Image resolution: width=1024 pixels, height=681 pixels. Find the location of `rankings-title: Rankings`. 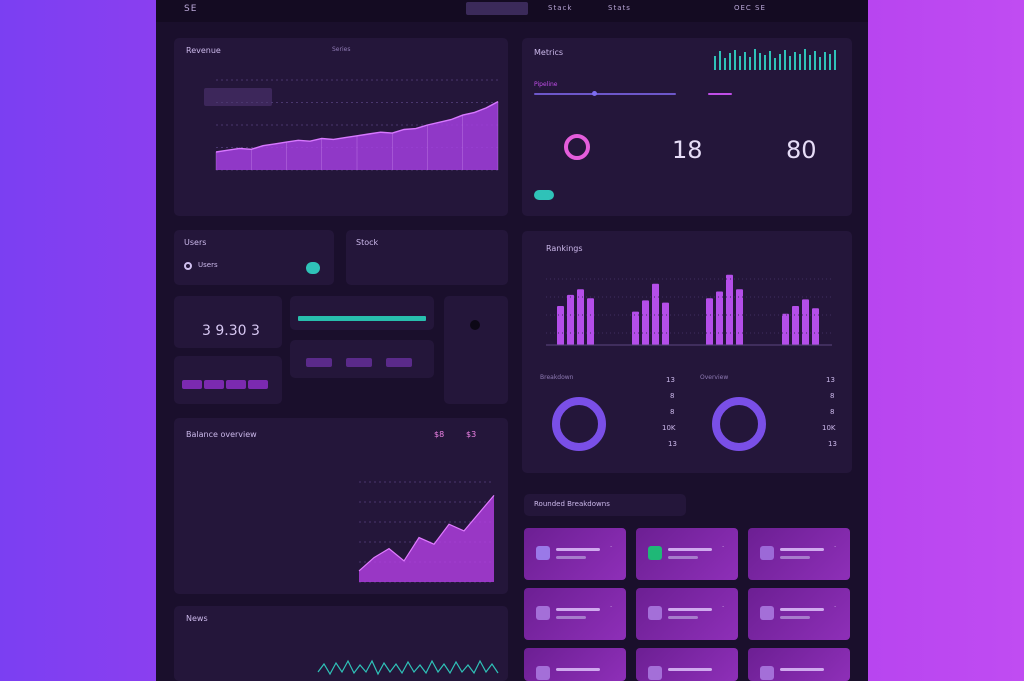

rankings-title: Rankings is located at coordinates (564, 248).